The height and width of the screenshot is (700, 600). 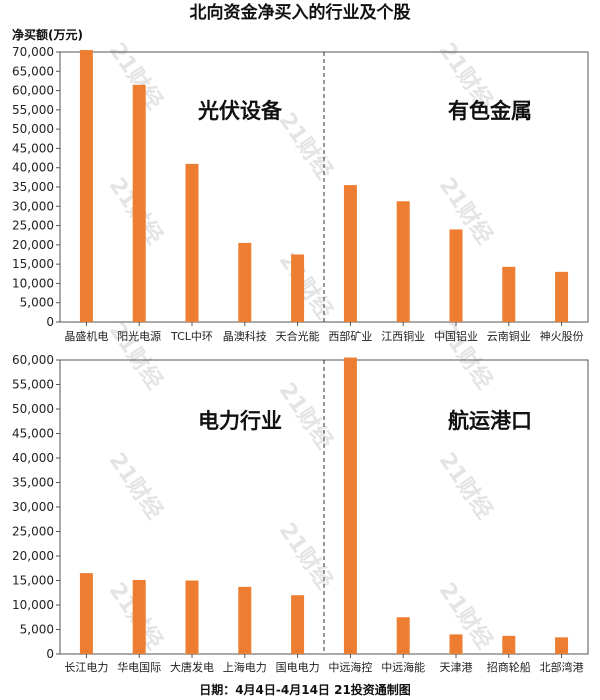 What do you see at coordinates (240, 421) in the screenshot?
I see `group-label: 电力行业` at bounding box center [240, 421].